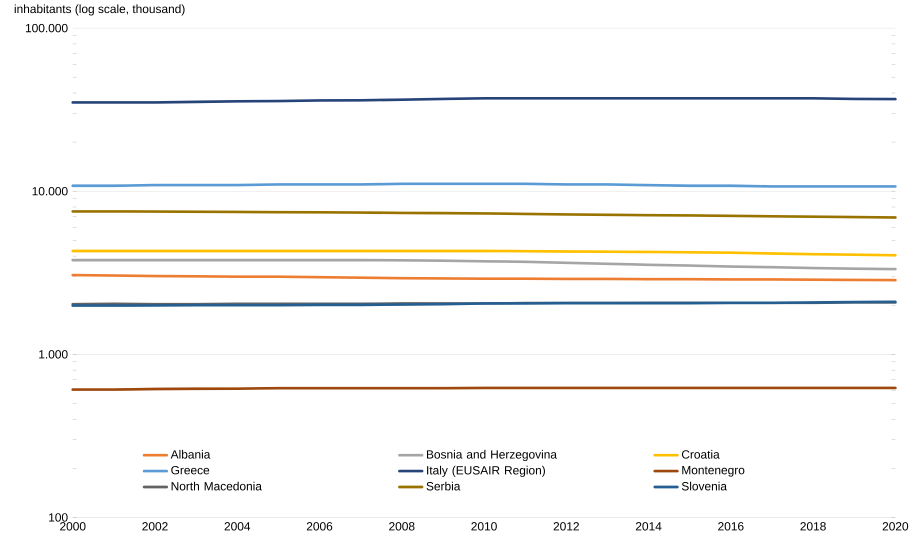  I want to click on legend-label: Montenegro, so click(713, 471).